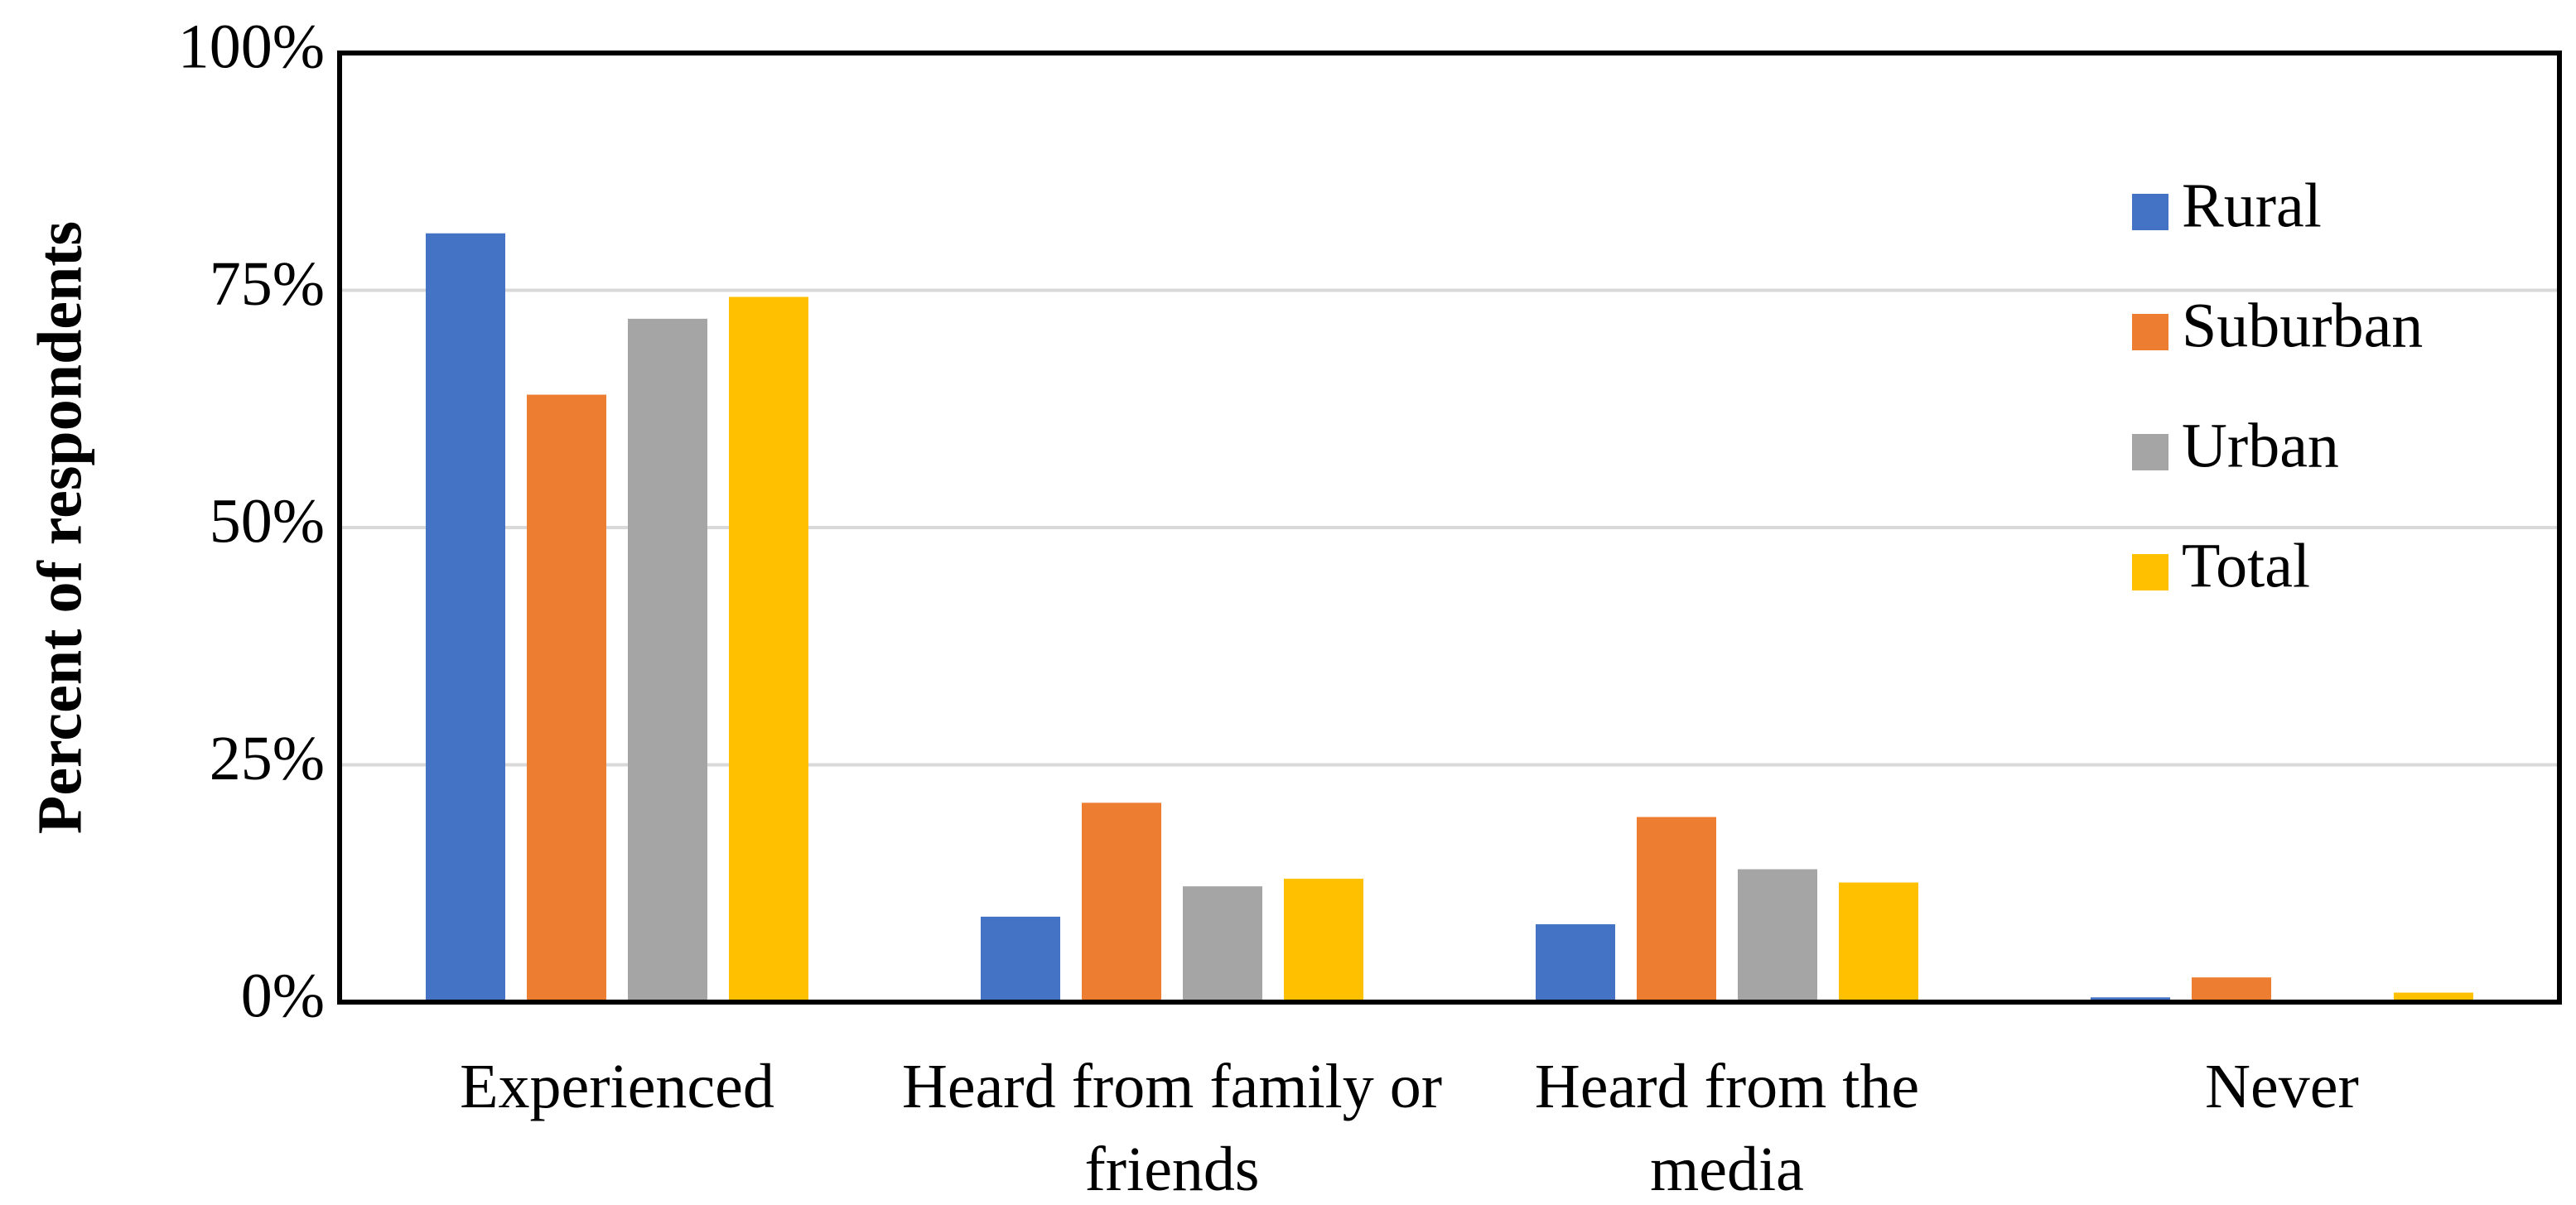 This screenshot has height=1205, width=2576. I want to click on y-axis-label: Percent of respondents, so click(59, 527).